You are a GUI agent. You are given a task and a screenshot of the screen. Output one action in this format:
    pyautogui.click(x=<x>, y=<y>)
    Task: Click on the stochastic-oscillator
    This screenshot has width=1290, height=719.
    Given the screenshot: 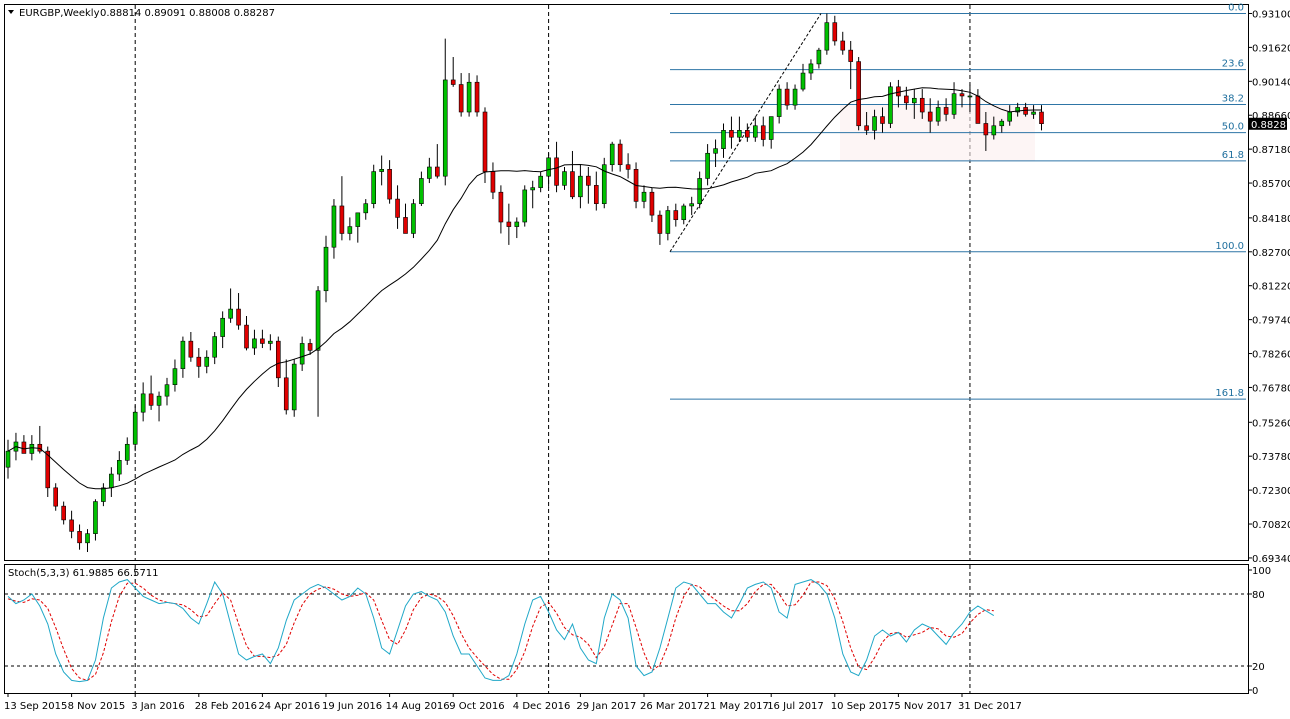 What is the action you would take?
    pyautogui.click(x=626, y=631)
    